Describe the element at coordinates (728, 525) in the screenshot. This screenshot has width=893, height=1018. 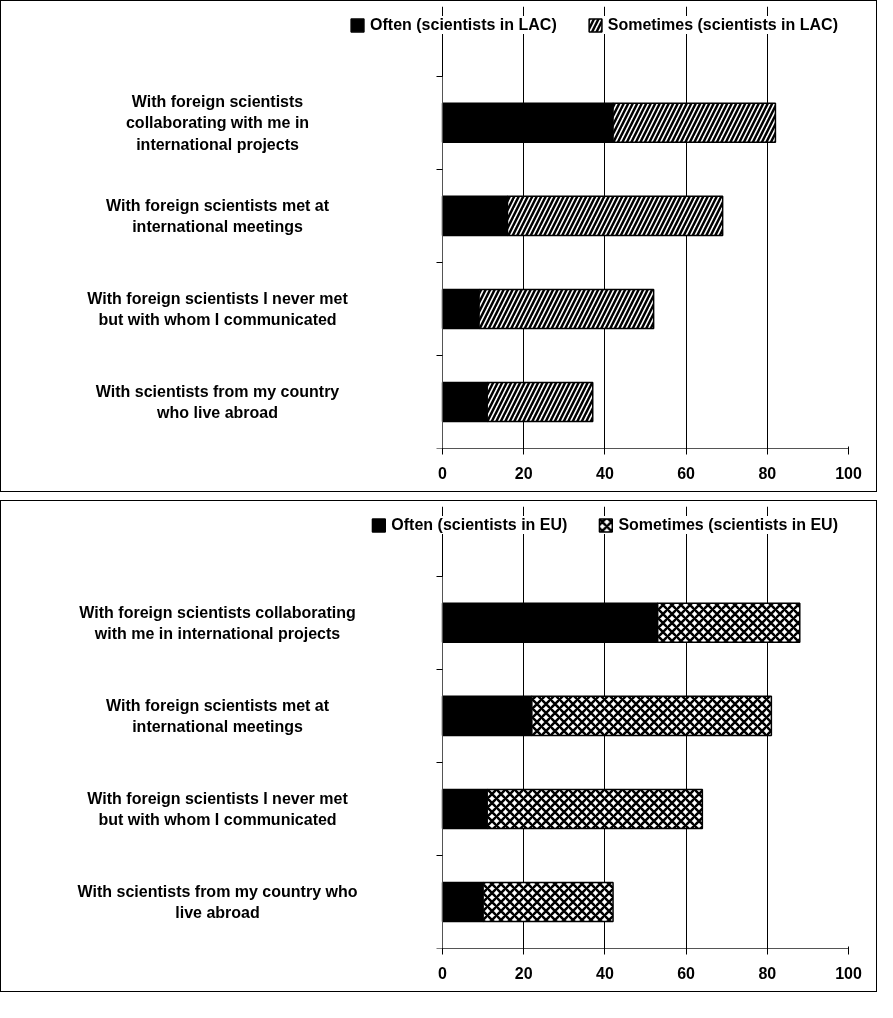
I see `text: Sometimes (scientists in EU)` at that location.